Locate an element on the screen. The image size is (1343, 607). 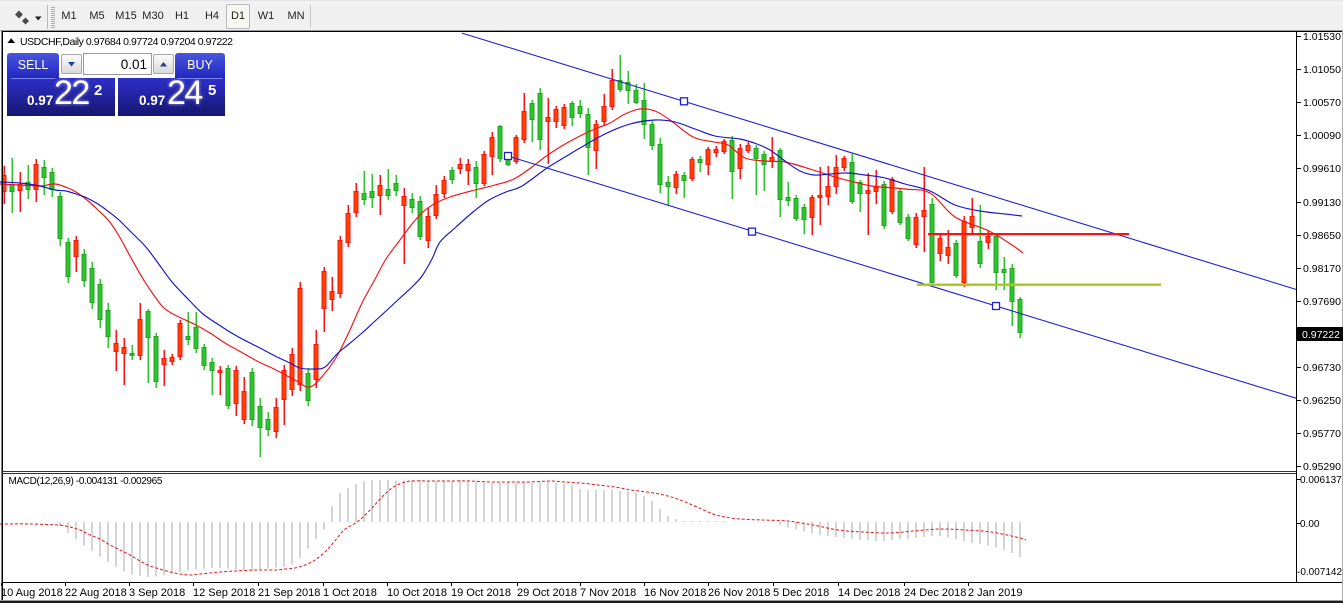
svg-text: 14 Dec 2018 is located at coordinates (869, 593).